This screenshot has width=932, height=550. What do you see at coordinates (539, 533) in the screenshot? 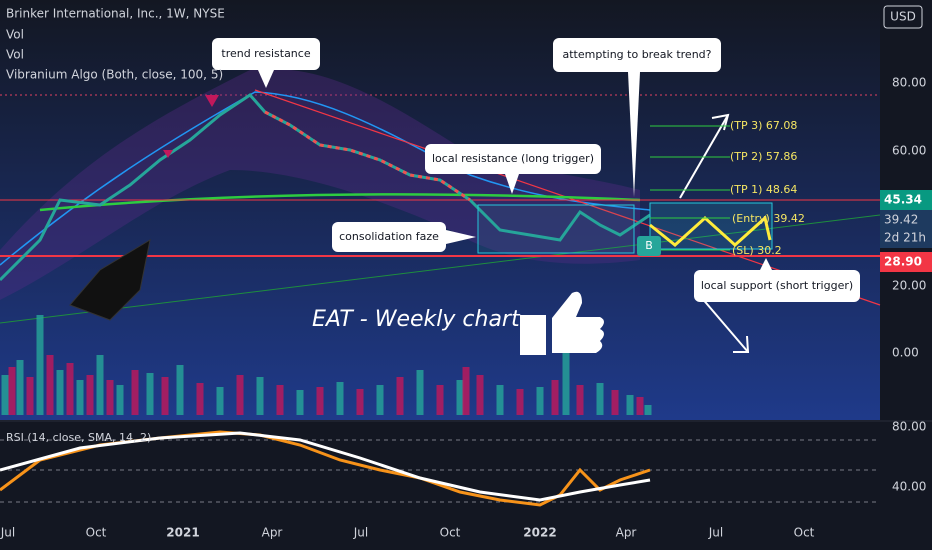
I see `time-label: 2022` at bounding box center [539, 533].